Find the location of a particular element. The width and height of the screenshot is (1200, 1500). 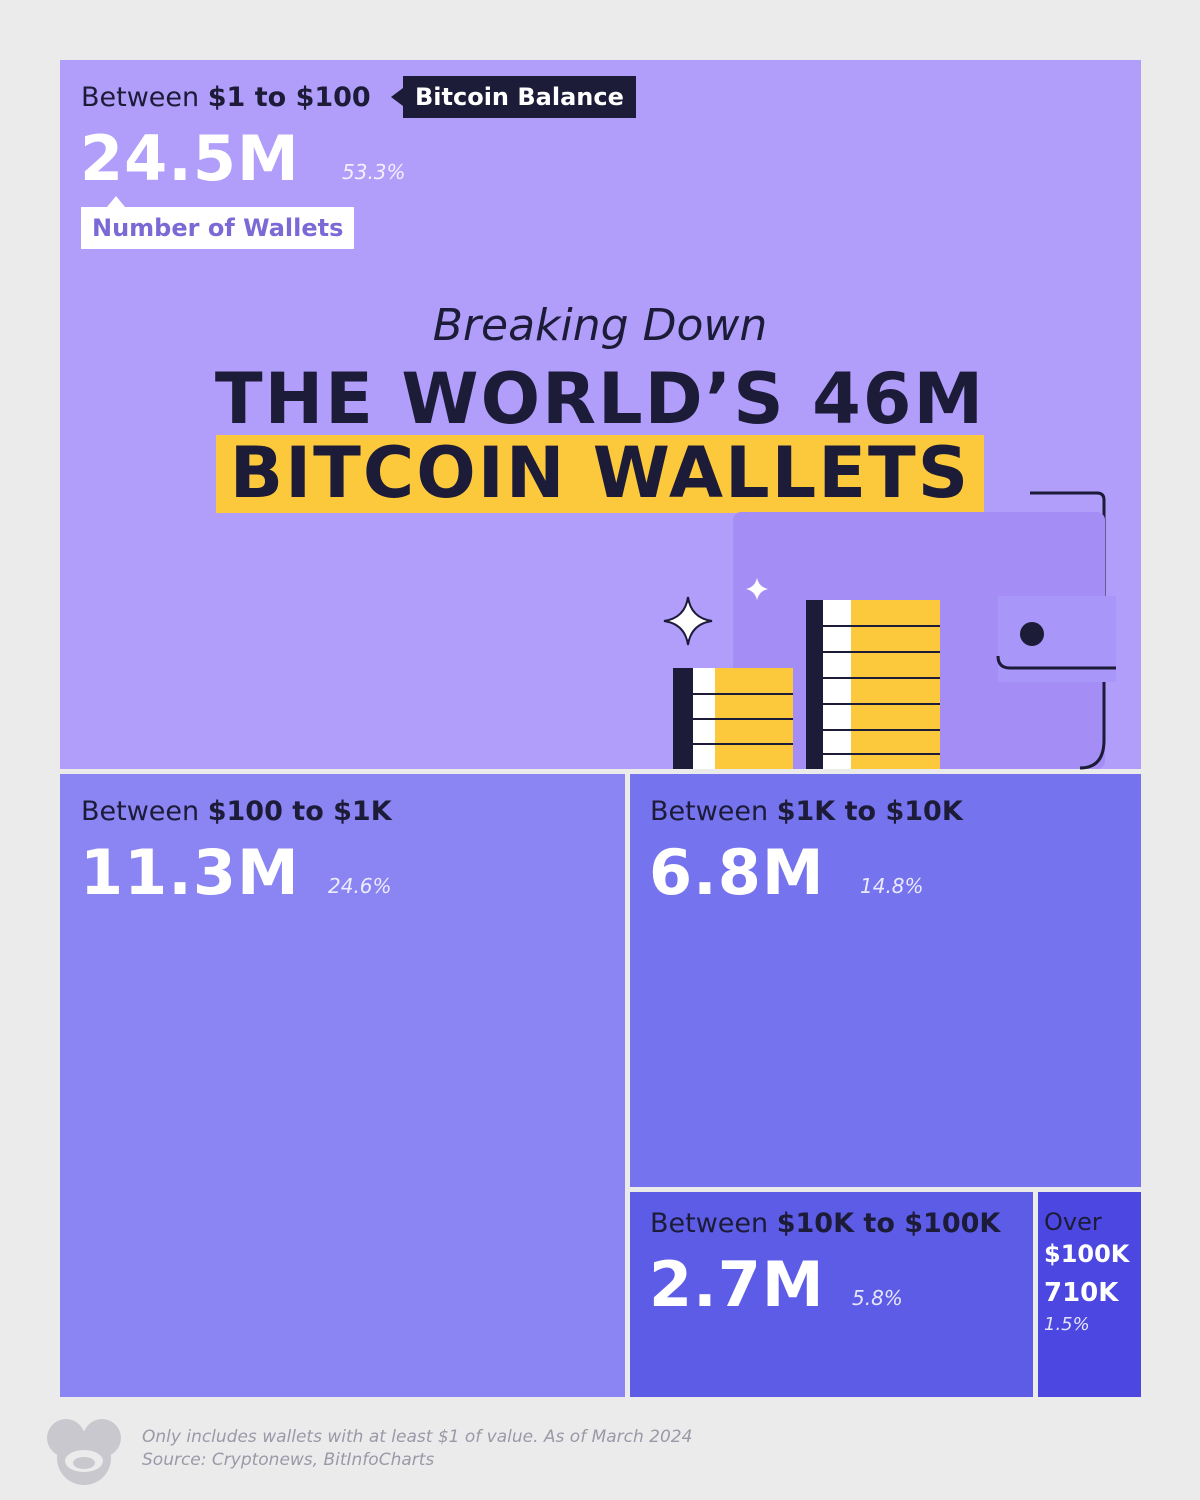

tile-5-count: 710K is located at coordinates (1081, 1293).